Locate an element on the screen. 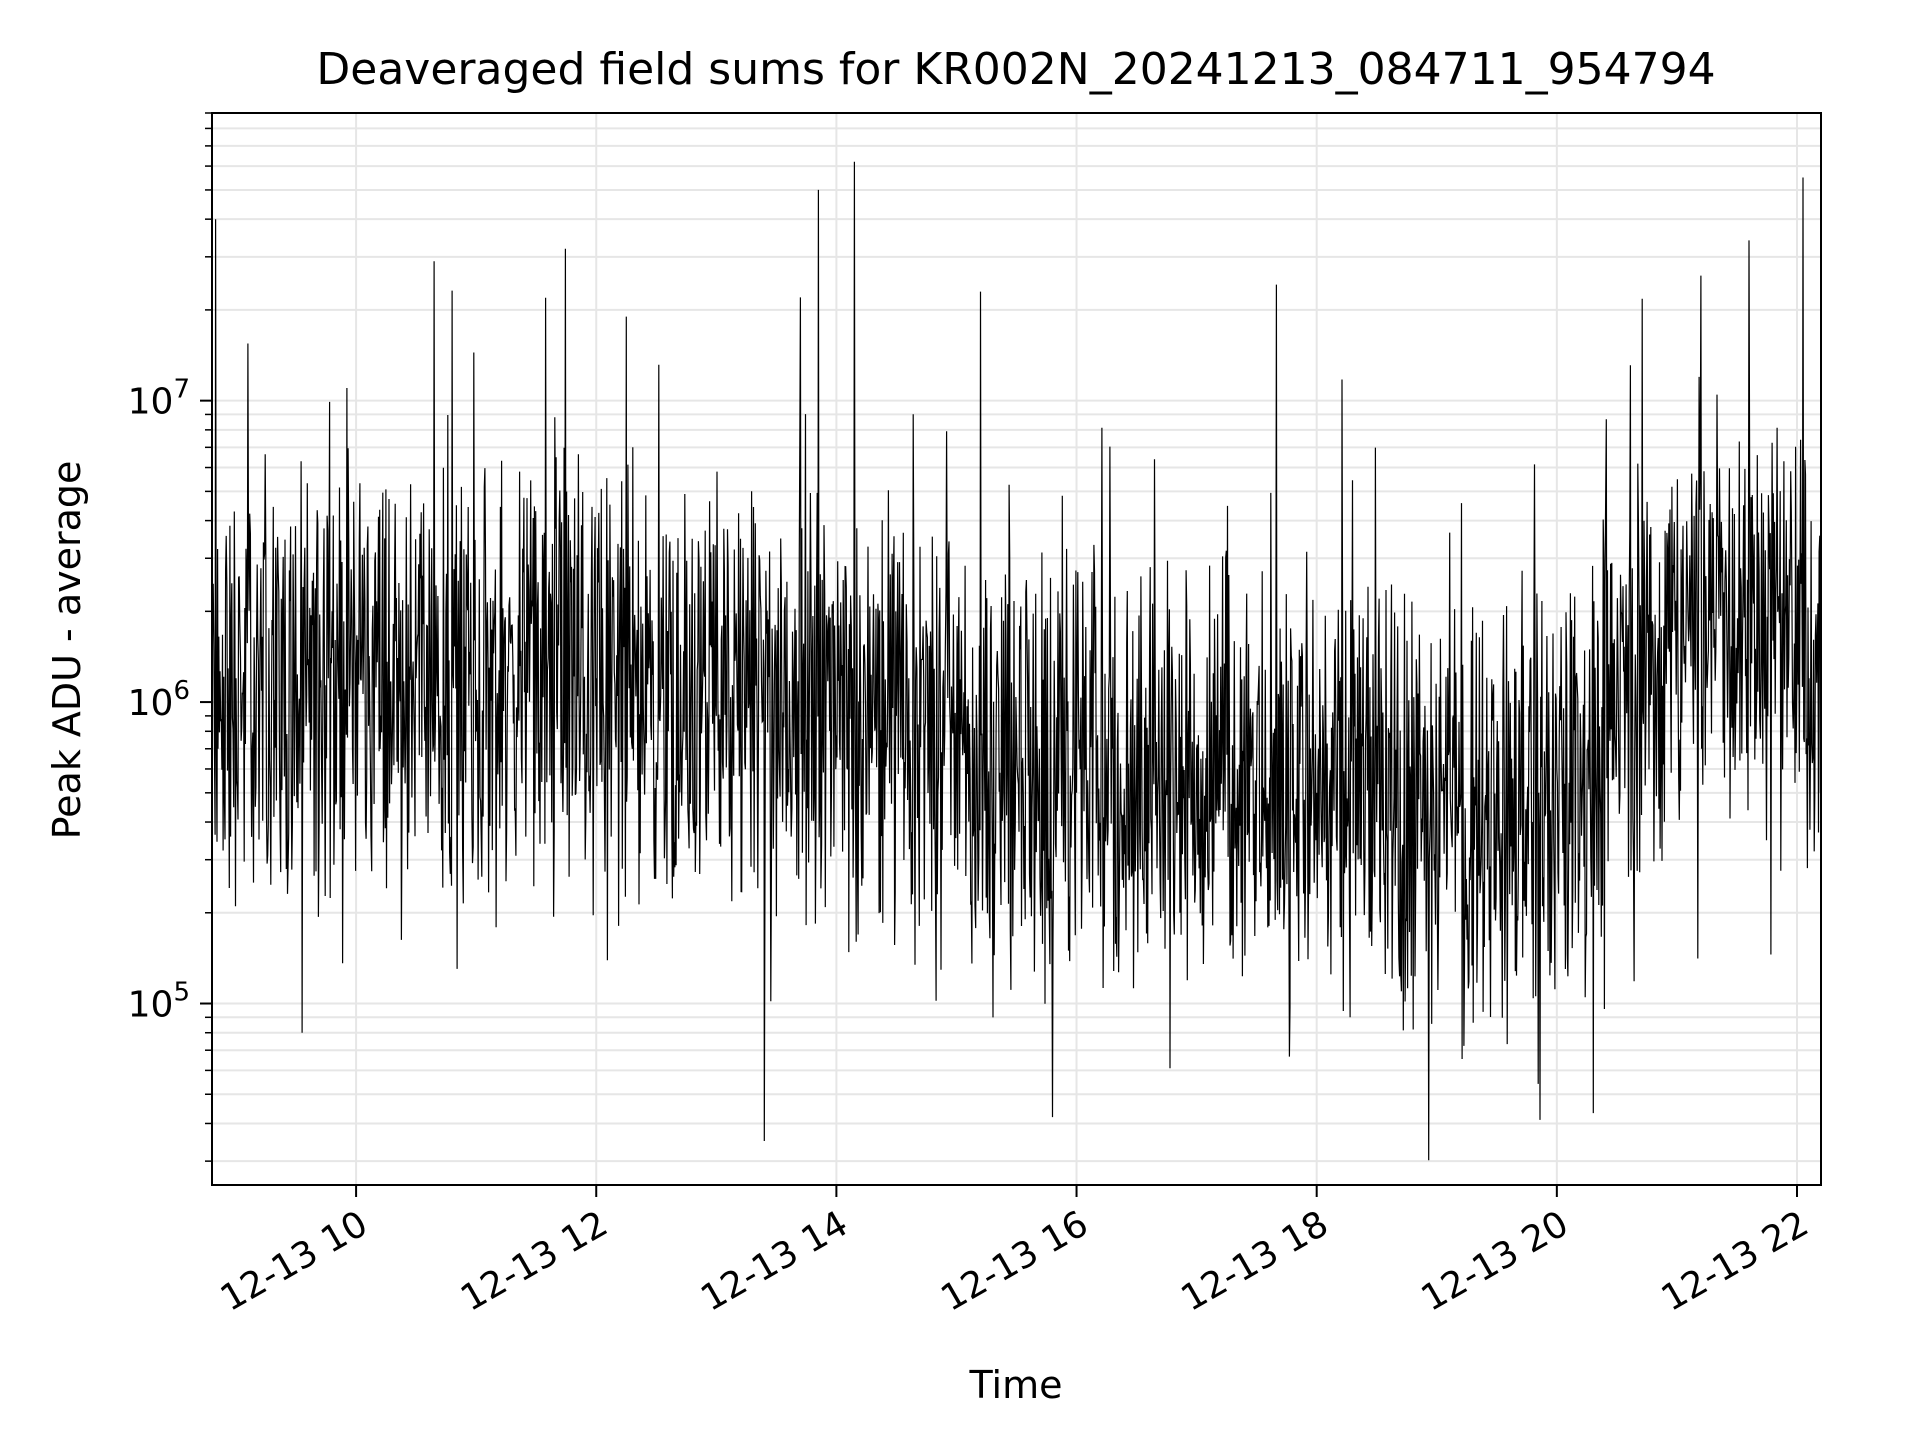 This screenshot has height=1440, width=1920. y-tick-label: 10⁶ is located at coordinates (159, 700).